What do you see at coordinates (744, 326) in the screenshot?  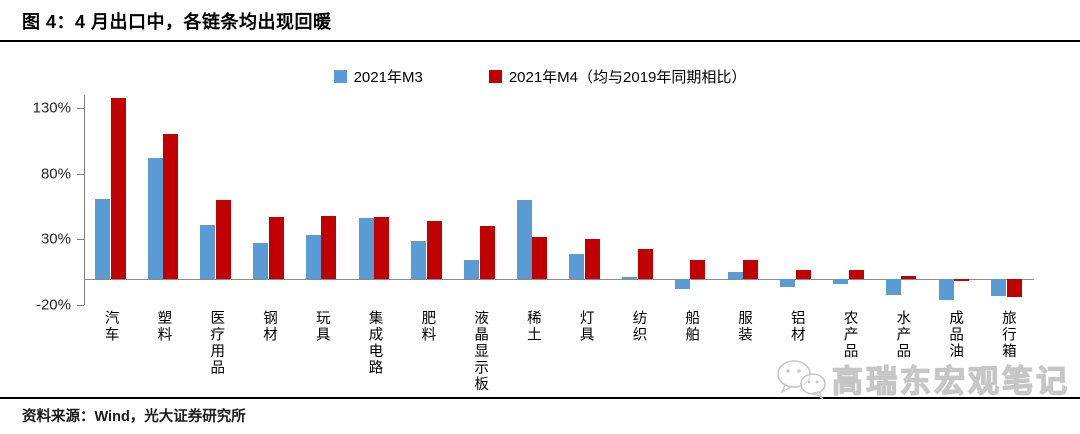 I see `x-axis-label: 服装` at bounding box center [744, 326].